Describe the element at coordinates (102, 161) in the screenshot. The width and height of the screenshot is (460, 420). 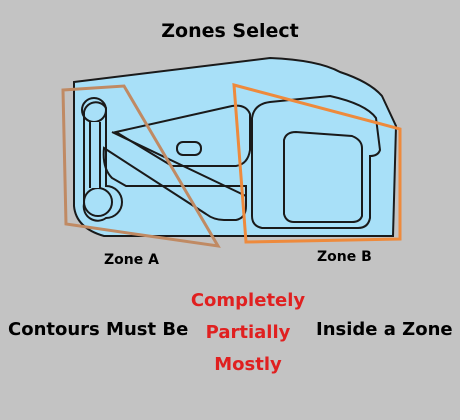
I see `contour-left-slot` at that location.